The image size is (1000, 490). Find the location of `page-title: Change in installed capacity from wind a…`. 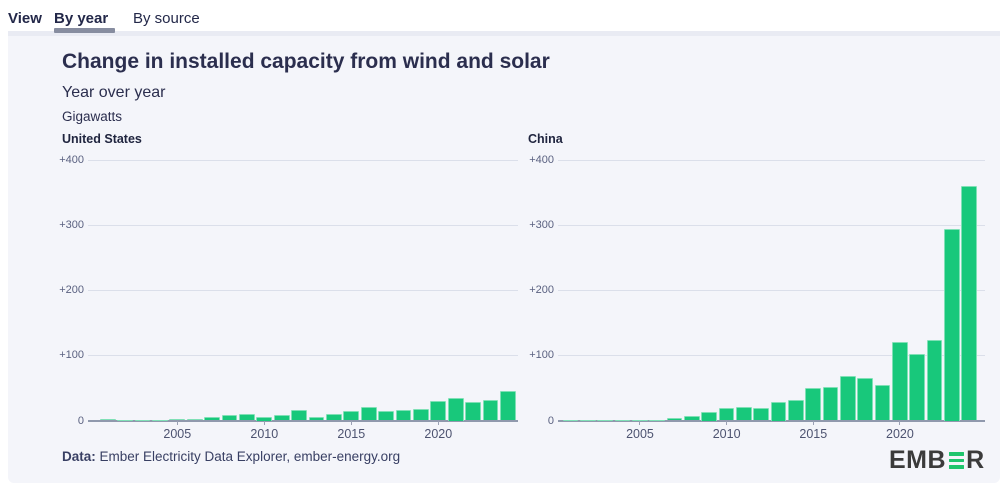

page-title: Change in installed capacity from wind a… is located at coordinates (306, 61).